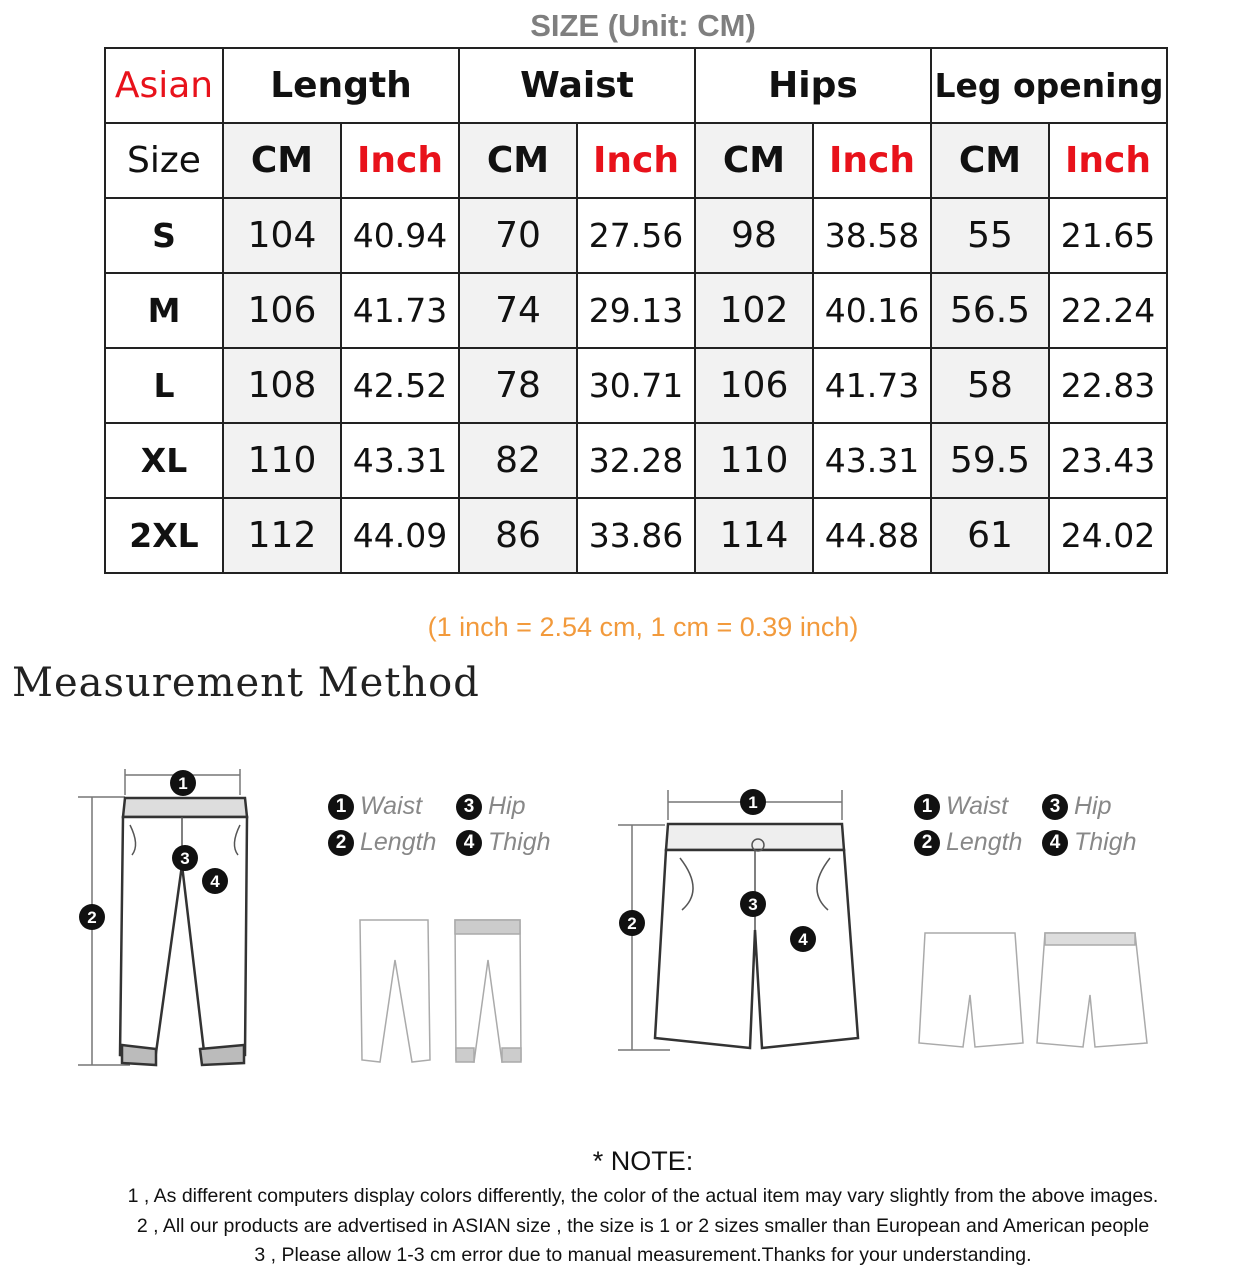 The height and width of the screenshot is (1273, 1246). Describe the element at coordinates (164, 235) in the screenshot. I see `size-cell: S` at that location.